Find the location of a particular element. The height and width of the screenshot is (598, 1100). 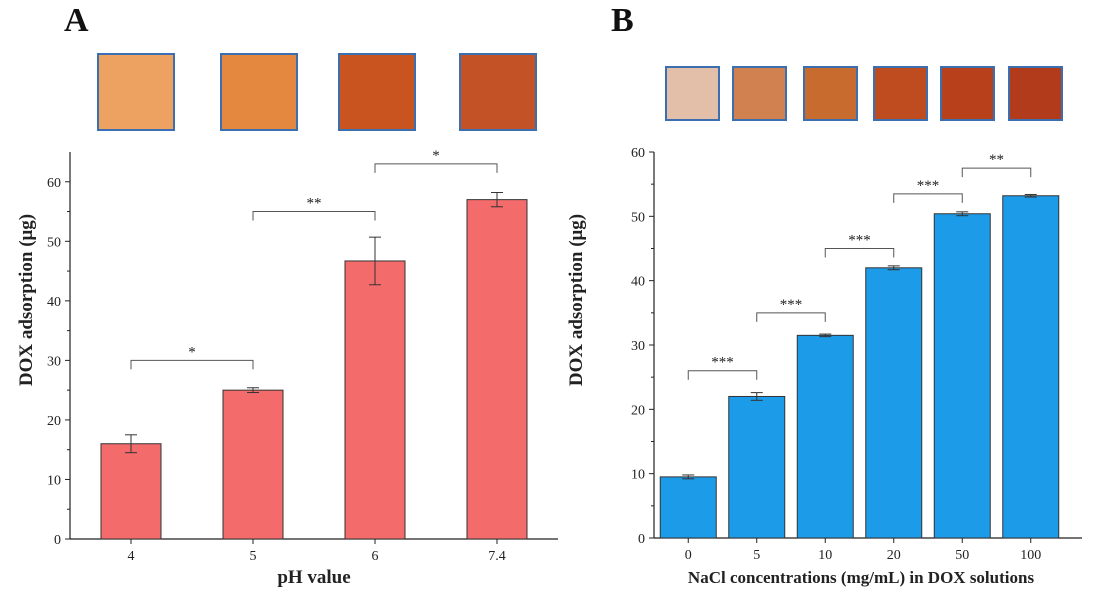

significance-label-b-4: ** is located at coordinates (996, 160).